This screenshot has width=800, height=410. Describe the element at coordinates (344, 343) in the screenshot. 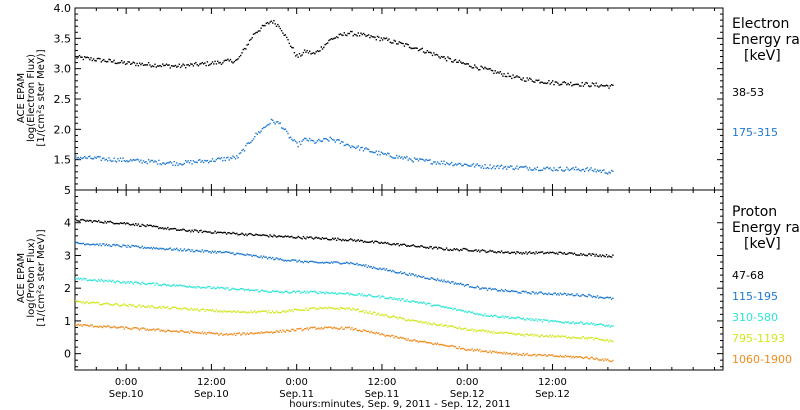

I see `proton-series-1060-1900` at that location.